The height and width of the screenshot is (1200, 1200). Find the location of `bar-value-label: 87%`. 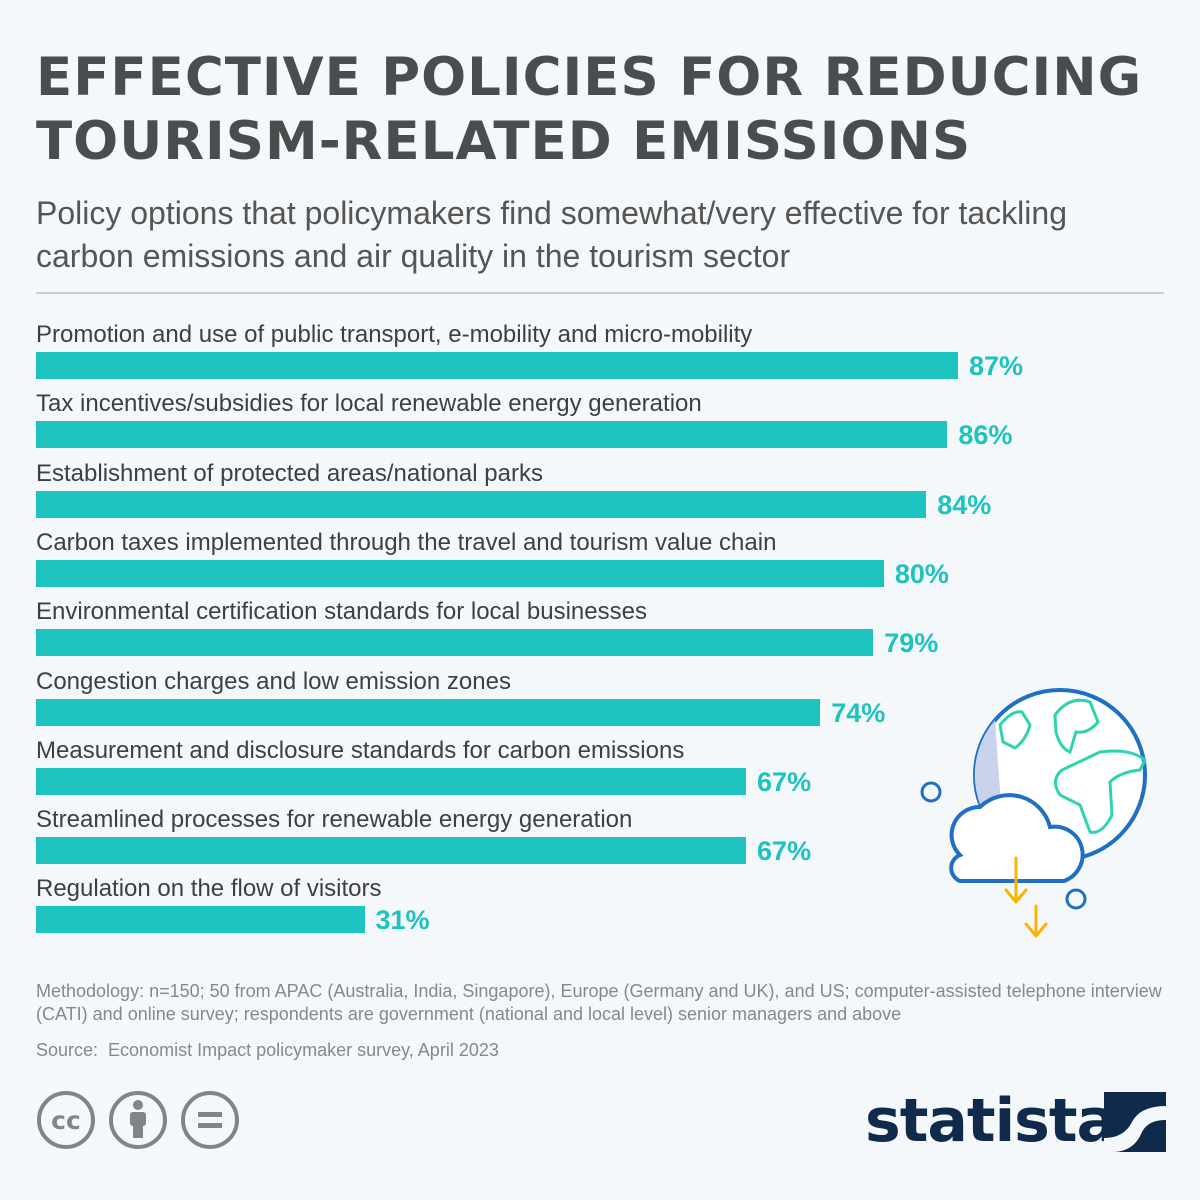

bar-value-label: 87% is located at coordinates (996, 366).